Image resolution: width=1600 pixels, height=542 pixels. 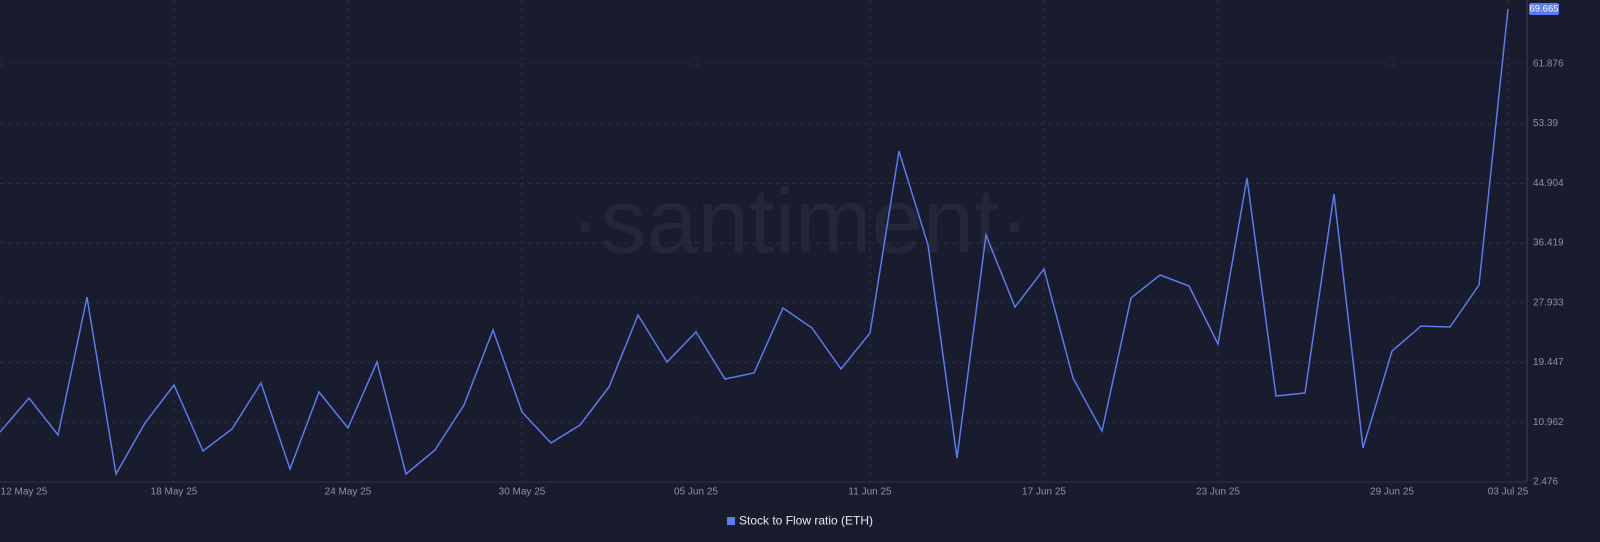 I want to click on x-tick-label: 24 May 25, so click(x=348, y=492).